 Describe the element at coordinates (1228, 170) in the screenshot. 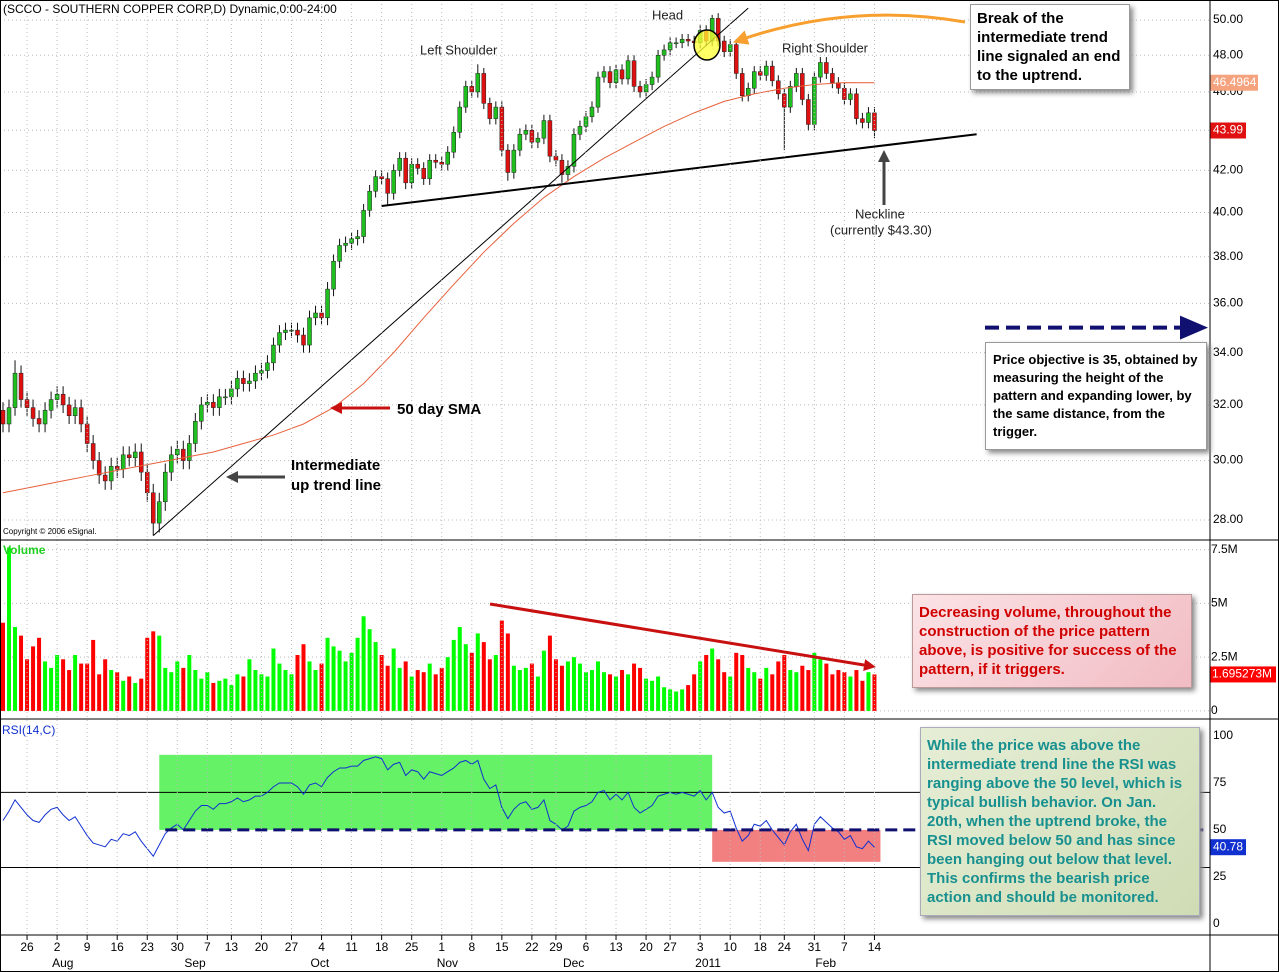

I see `y-tick-label: 42.00` at that location.